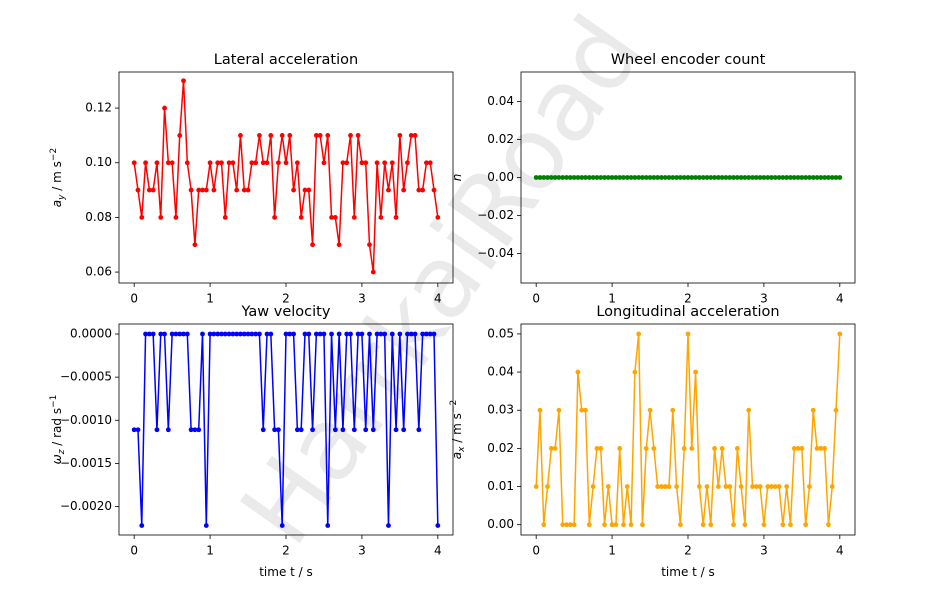 The width and height of the screenshot is (950, 600). What do you see at coordinates (500, 448) in the screenshot?
I see `y-tick-label: 0.02` at bounding box center [500, 448].